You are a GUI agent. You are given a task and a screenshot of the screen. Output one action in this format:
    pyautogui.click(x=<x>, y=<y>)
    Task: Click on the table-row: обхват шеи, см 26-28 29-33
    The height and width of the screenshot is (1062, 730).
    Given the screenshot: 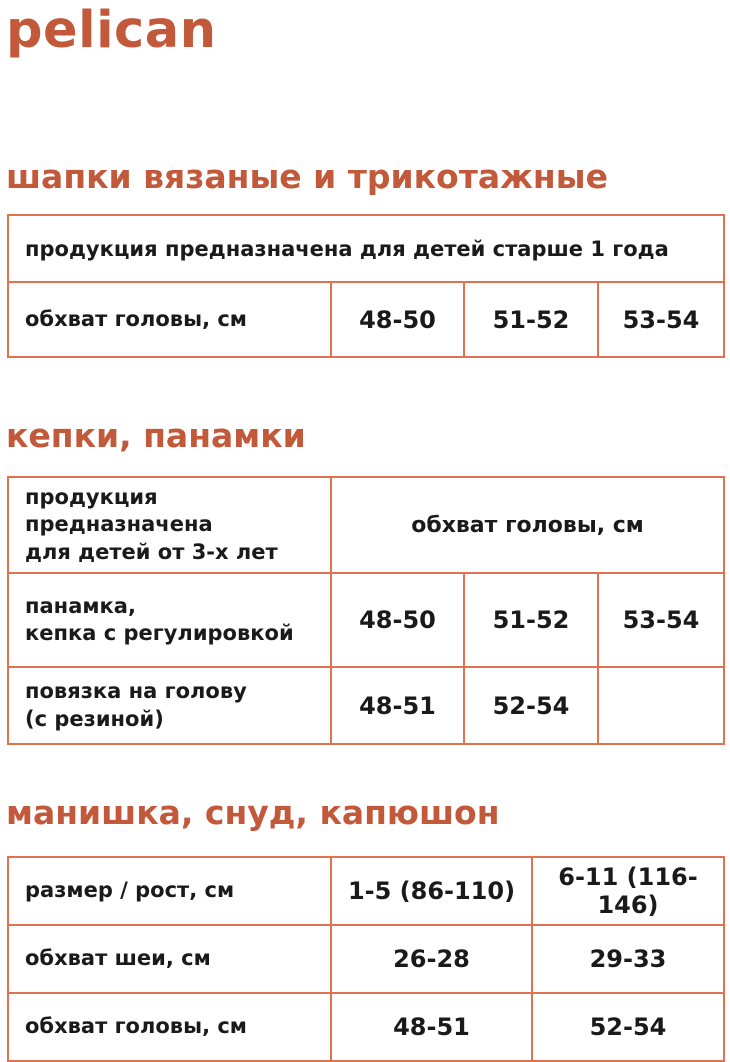 What is the action you would take?
    pyautogui.click(x=366, y=959)
    